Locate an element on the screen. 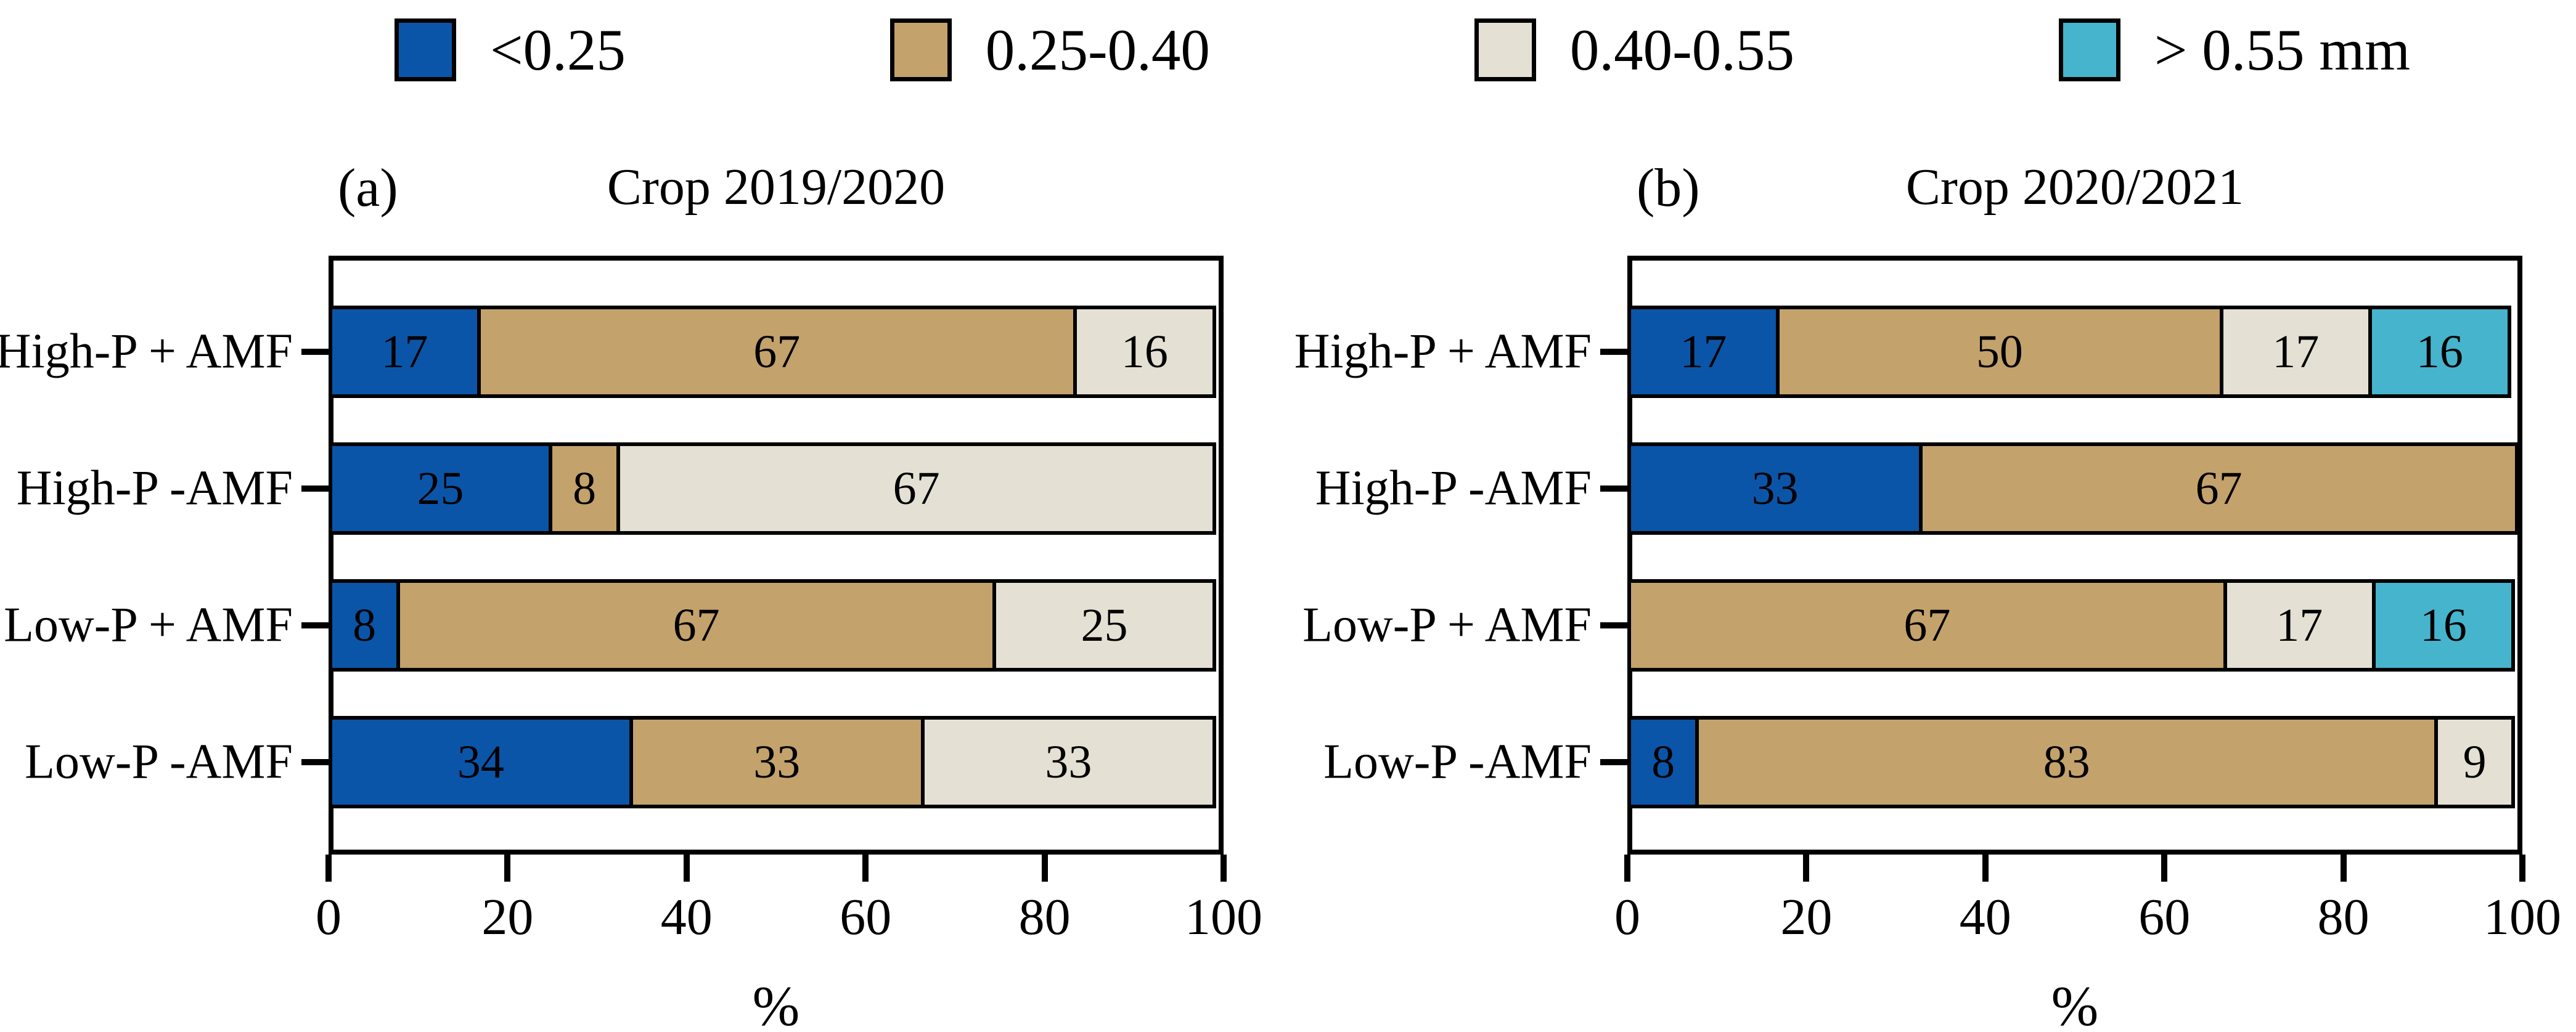  stacked-bar: 34 33 33 is located at coordinates (776, 762).